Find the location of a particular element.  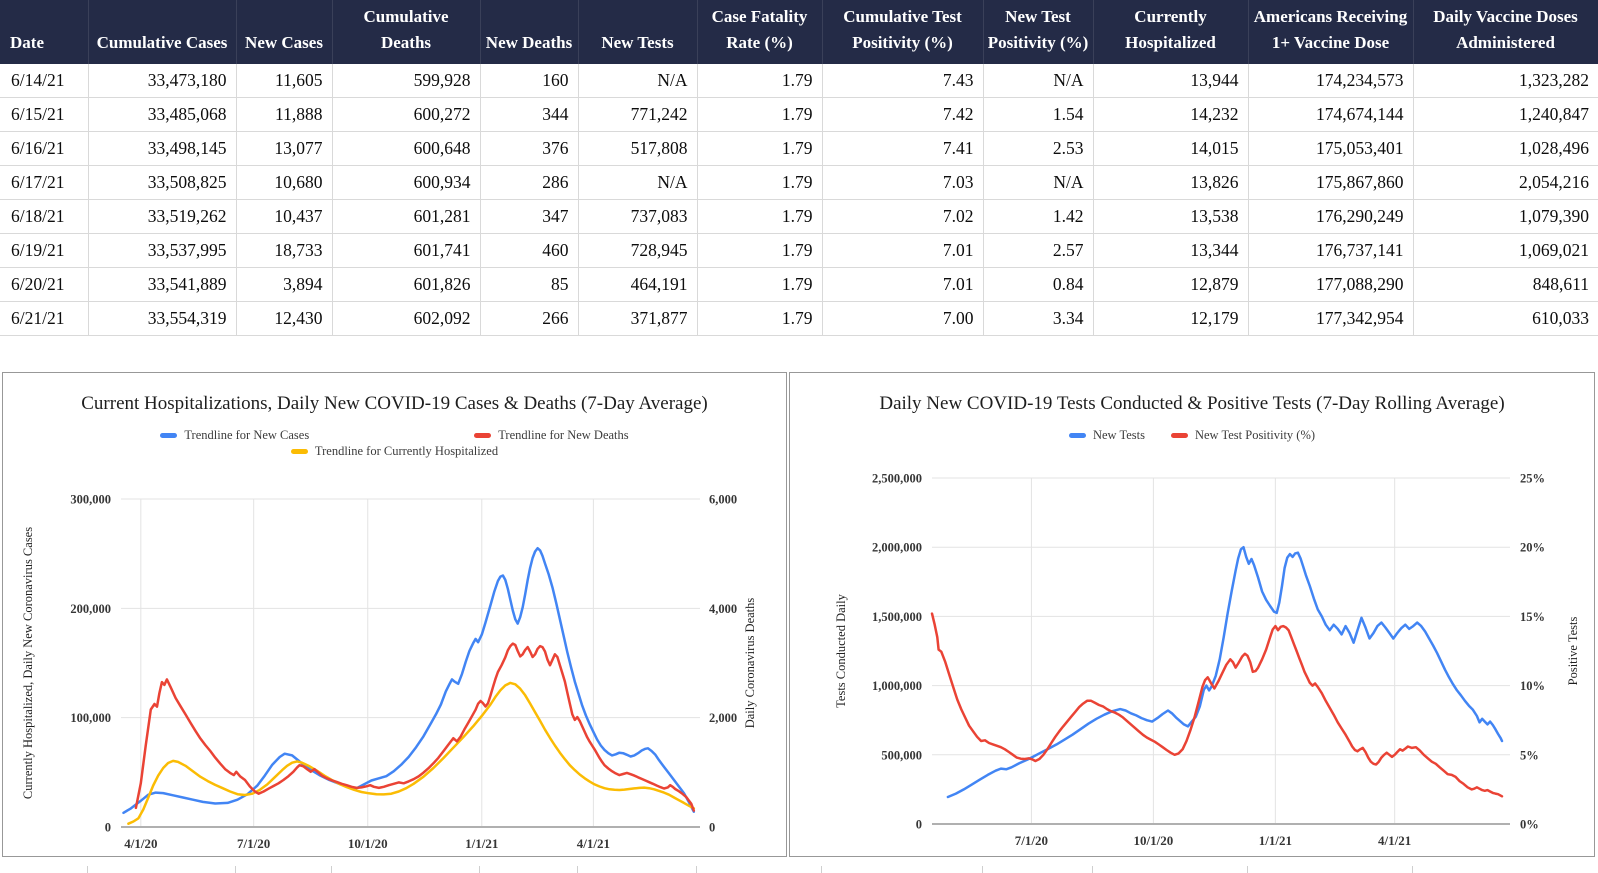

y-right-tick-label: 15% is located at coordinates (1532, 617).